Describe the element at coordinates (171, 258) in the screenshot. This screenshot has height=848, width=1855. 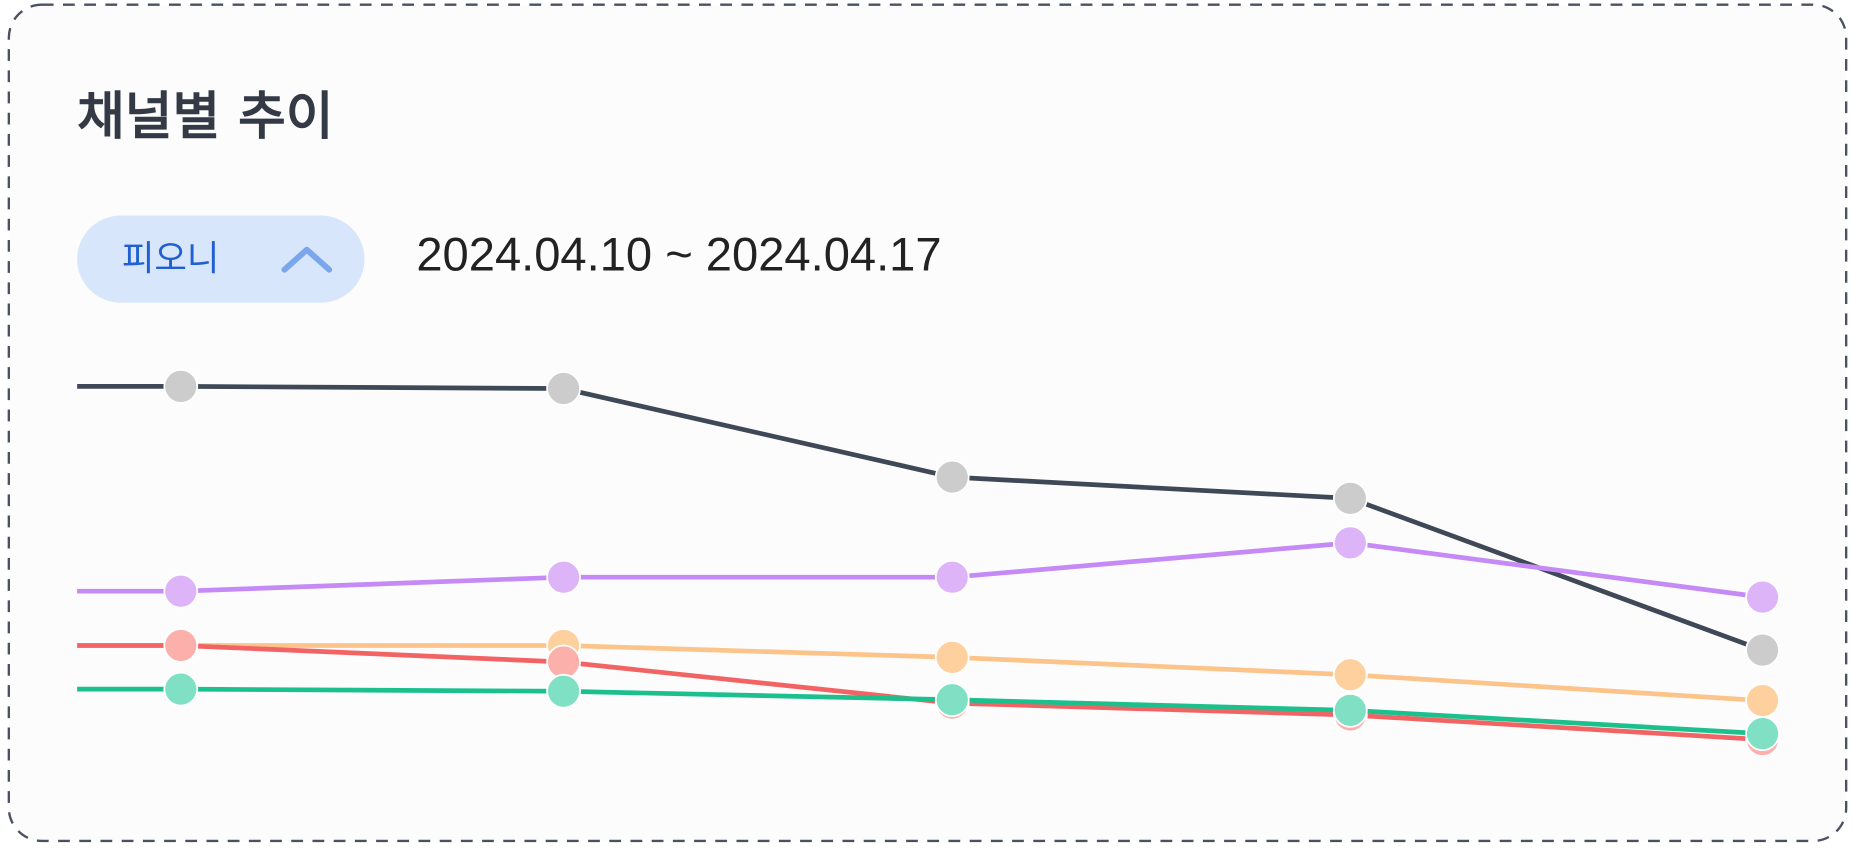
I see `channel-label: 피오니` at that location.